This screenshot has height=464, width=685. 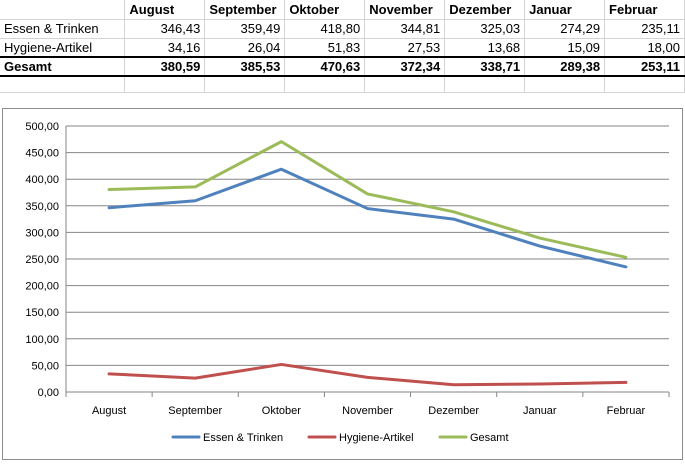 What do you see at coordinates (42, 127) in the screenshot?
I see `y-tick-label: 500,00` at bounding box center [42, 127].